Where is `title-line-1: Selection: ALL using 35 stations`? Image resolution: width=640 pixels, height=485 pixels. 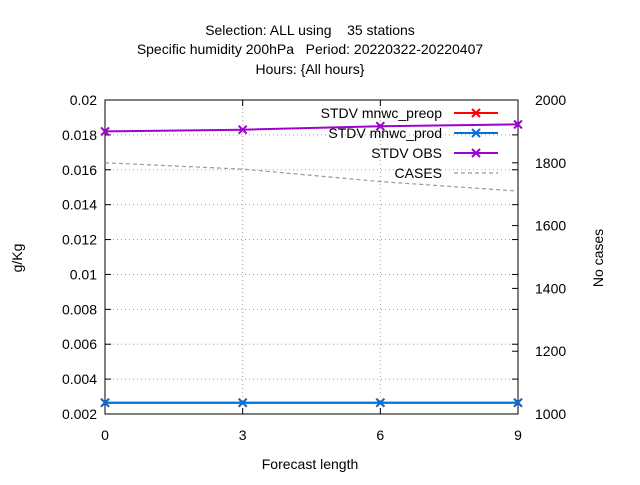 title-line-1: Selection: ALL using 35 stations is located at coordinates (310, 30).